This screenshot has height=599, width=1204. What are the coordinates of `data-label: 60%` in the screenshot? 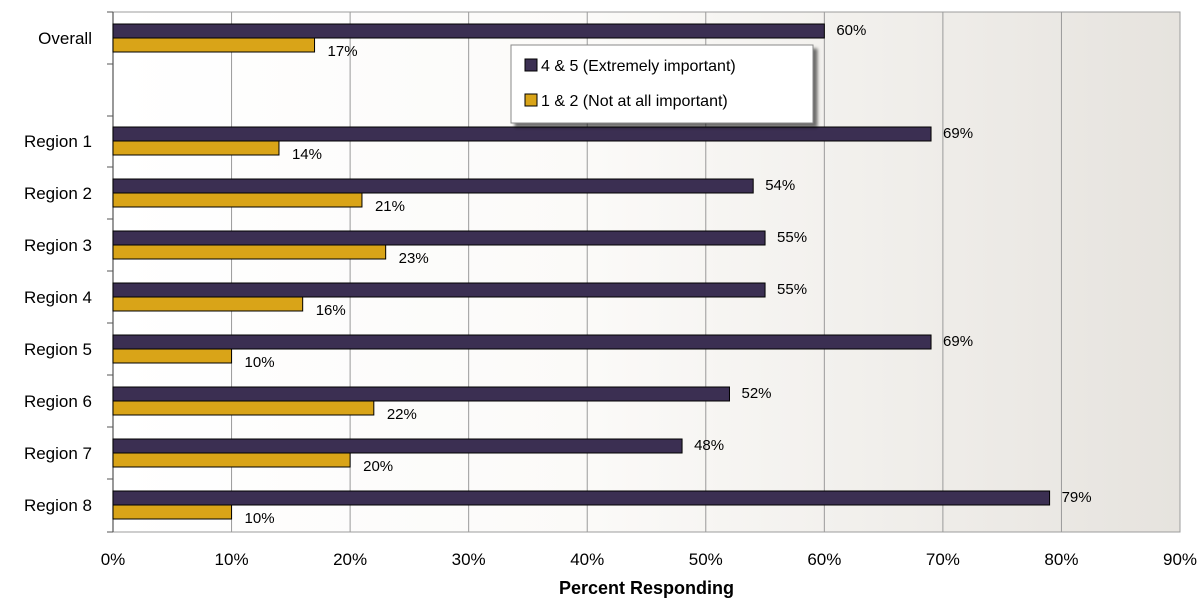 It's located at (851, 30).